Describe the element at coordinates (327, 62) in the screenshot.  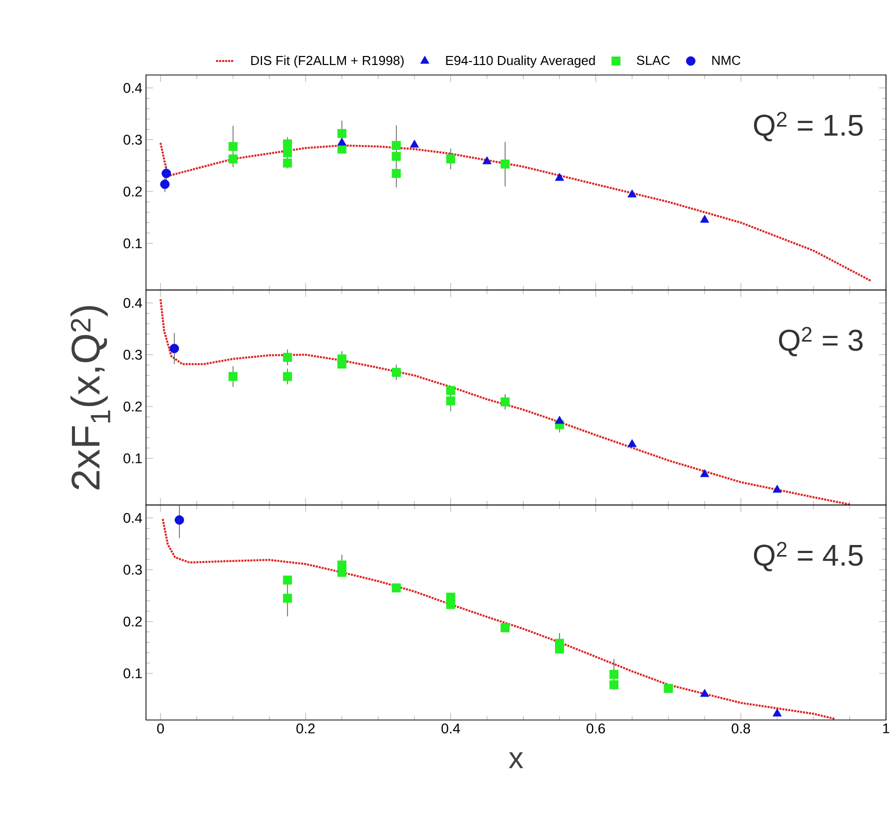
I see `legend-label: DIS Fit (F2ALLM + R1998)` at that location.